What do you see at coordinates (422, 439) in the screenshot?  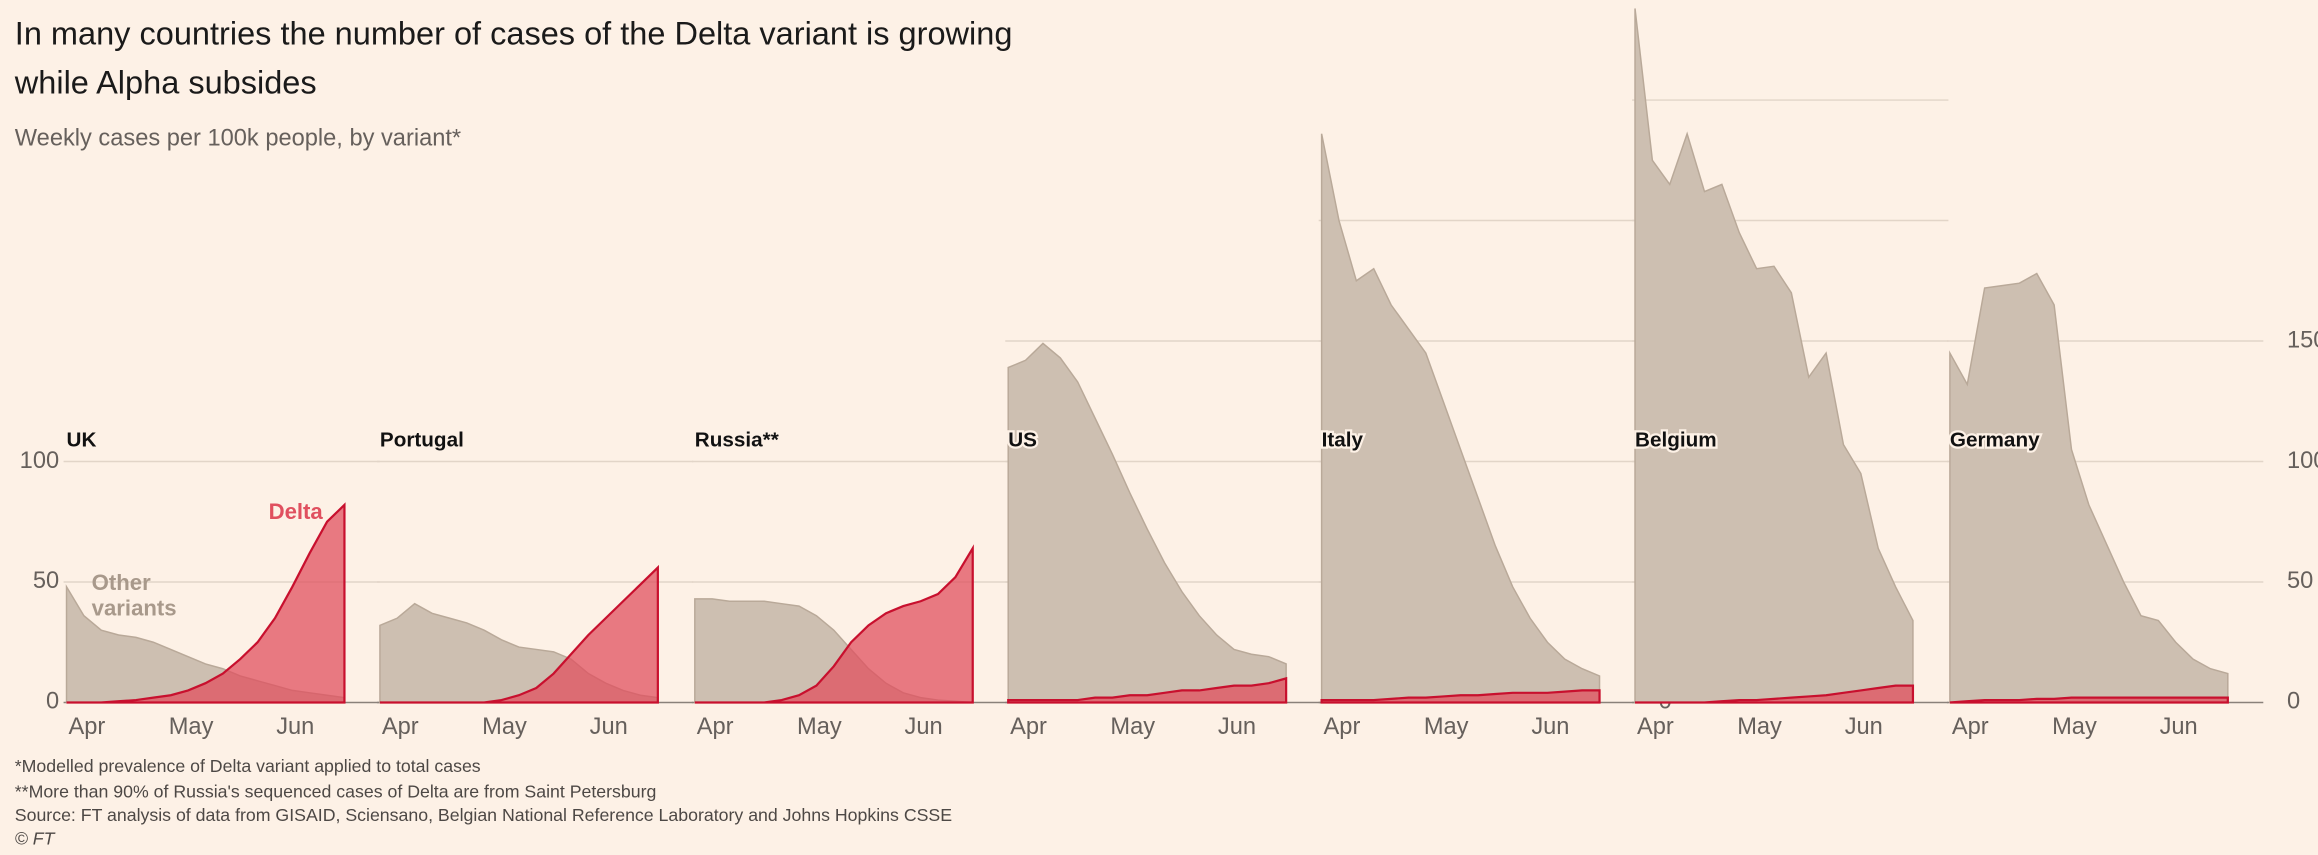 I see `panel-title: Portugal` at bounding box center [422, 439].